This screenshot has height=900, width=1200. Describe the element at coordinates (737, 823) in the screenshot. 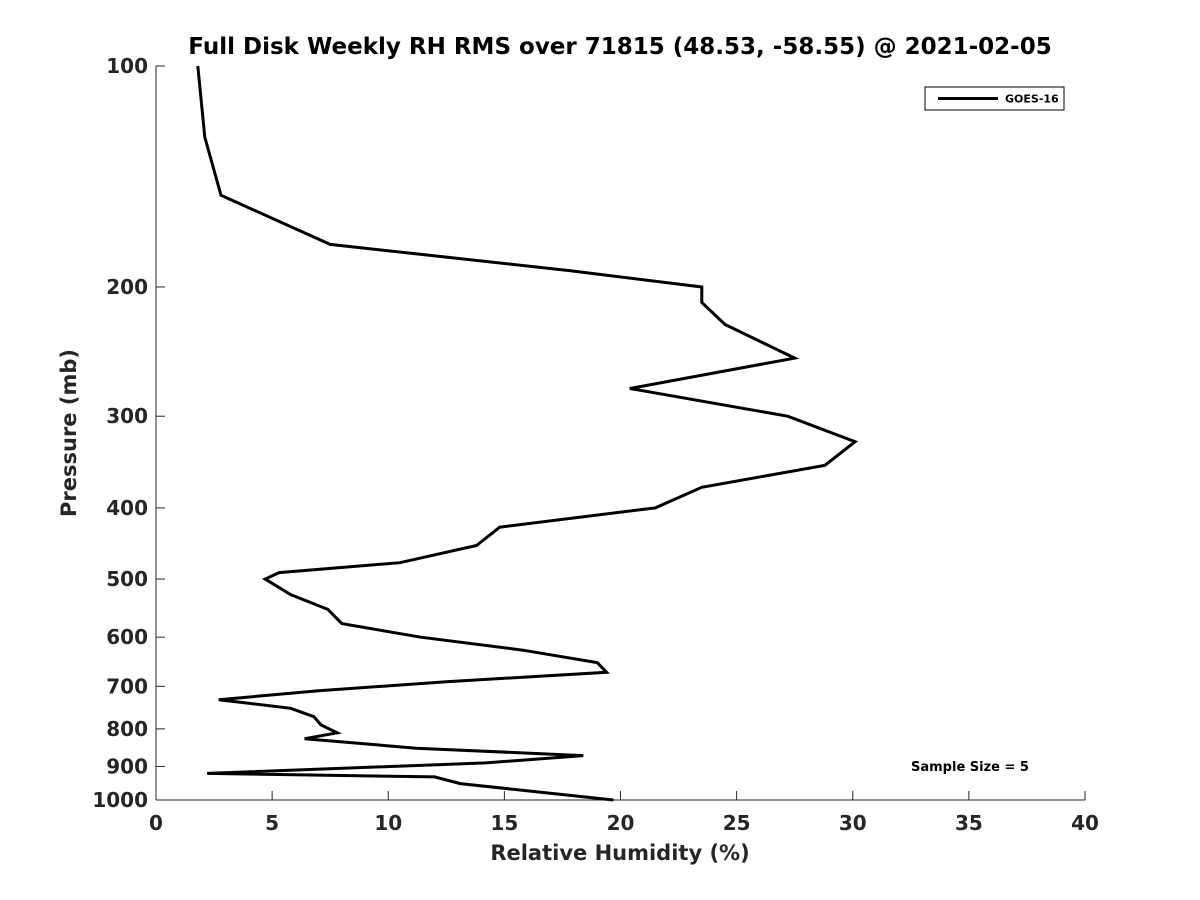

I see `x-tick-label: 25` at that location.